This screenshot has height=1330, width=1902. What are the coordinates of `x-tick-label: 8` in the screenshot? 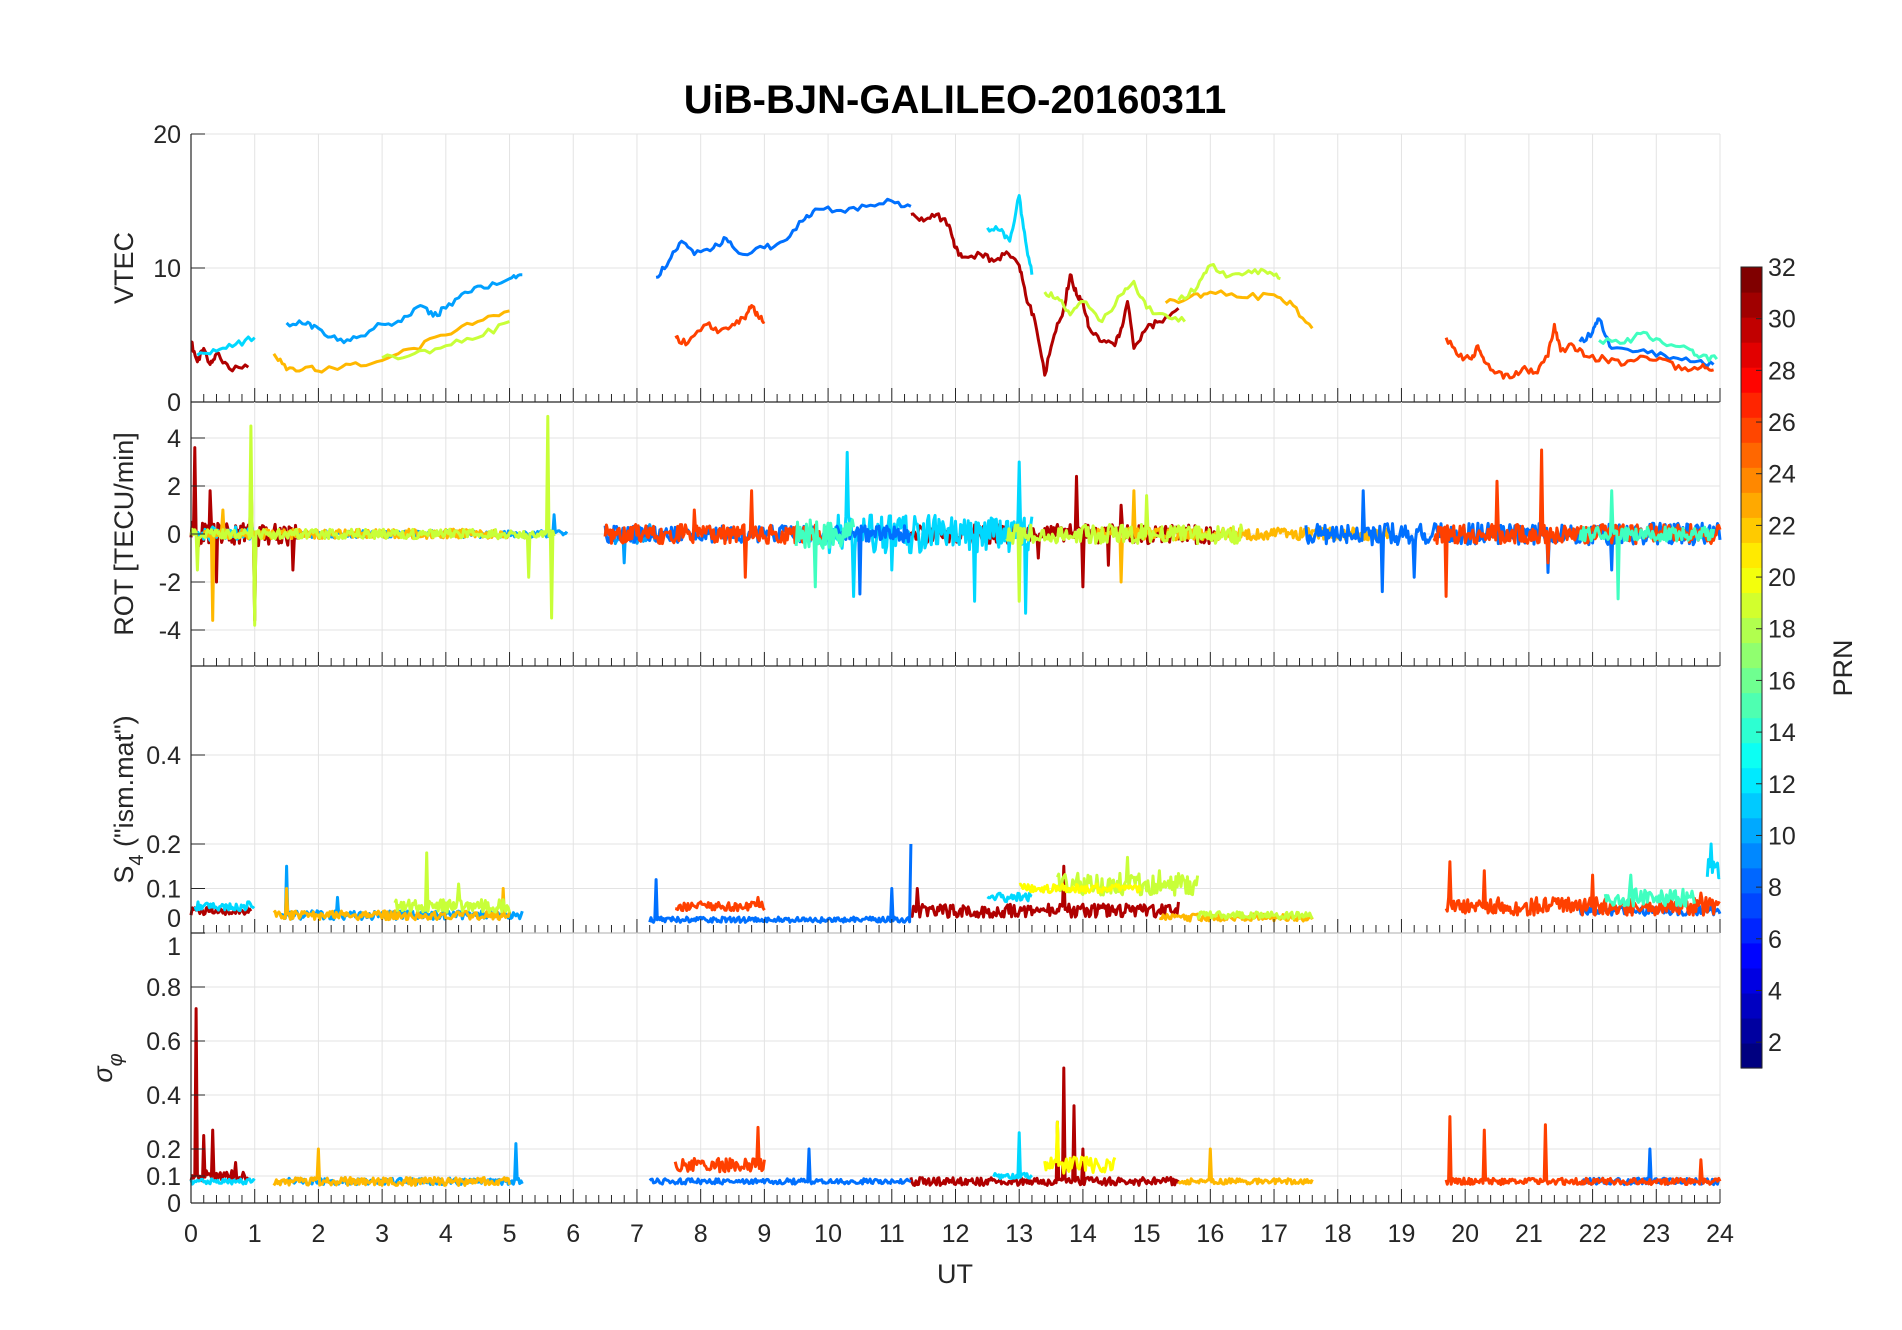 It's located at (701, 1234).